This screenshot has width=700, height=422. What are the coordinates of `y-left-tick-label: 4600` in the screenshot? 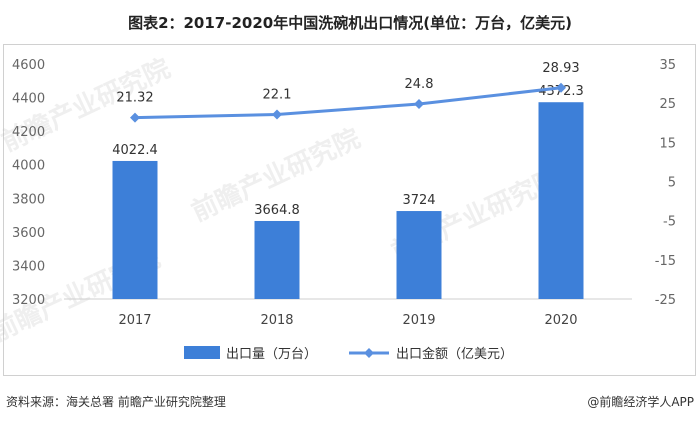 It's located at (28, 65).